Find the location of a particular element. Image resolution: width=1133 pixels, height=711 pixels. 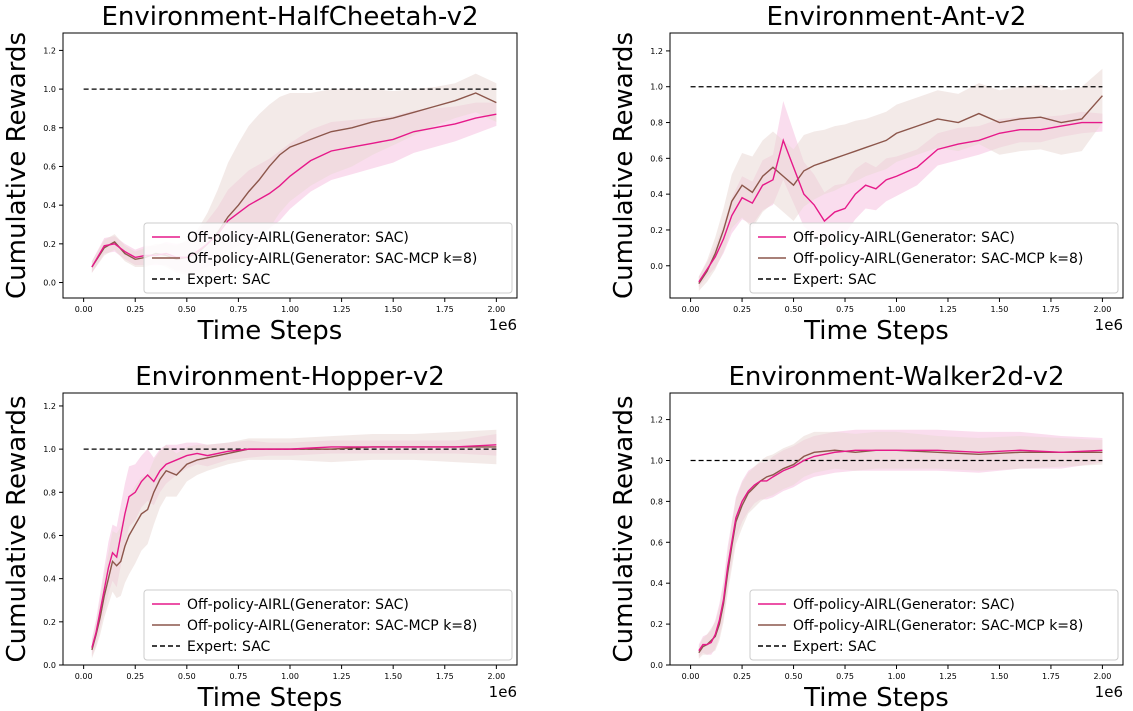

chart-title: Environment-Hopper-v2 is located at coordinates (290, 377).